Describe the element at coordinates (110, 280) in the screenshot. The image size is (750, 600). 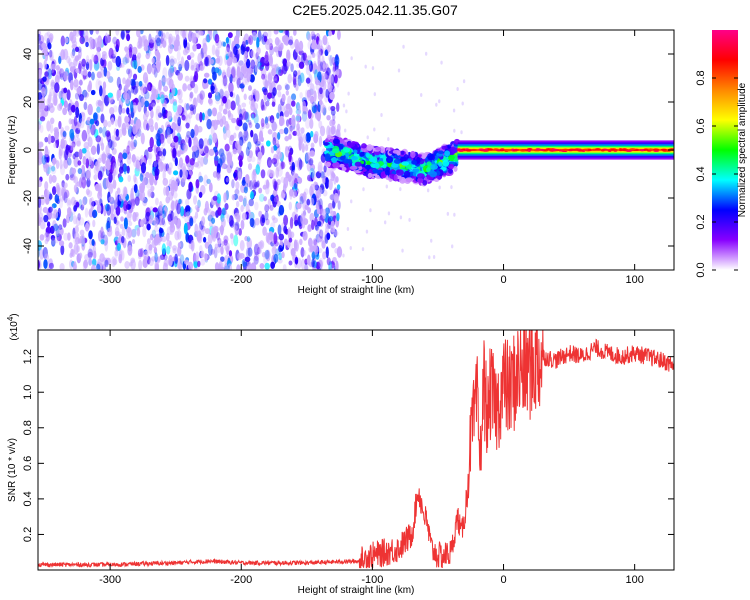
I see `x-tick-label: -300` at that location.